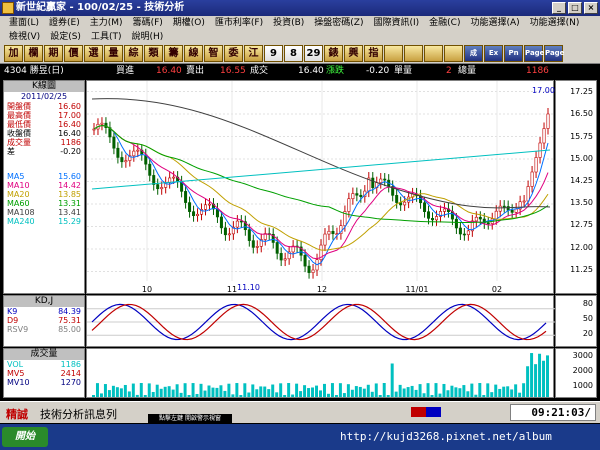  What do you see at coordinates (373, 53) in the screenshot?
I see `toolbar-button: 指` at bounding box center [373, 53].